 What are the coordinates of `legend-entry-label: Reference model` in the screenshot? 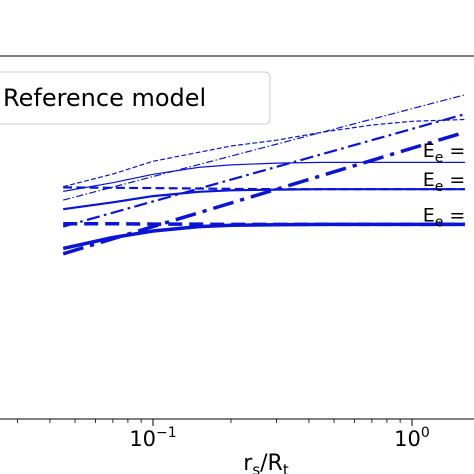 It's located at (104, 98).